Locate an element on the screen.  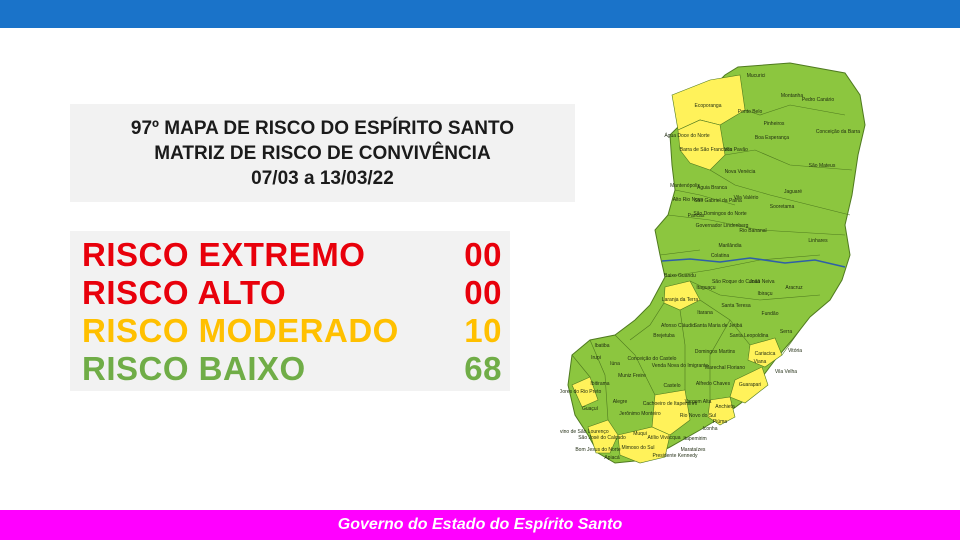
label-alto-rio-novo: Alto Rio Novo is located at coordinates (688, 200).